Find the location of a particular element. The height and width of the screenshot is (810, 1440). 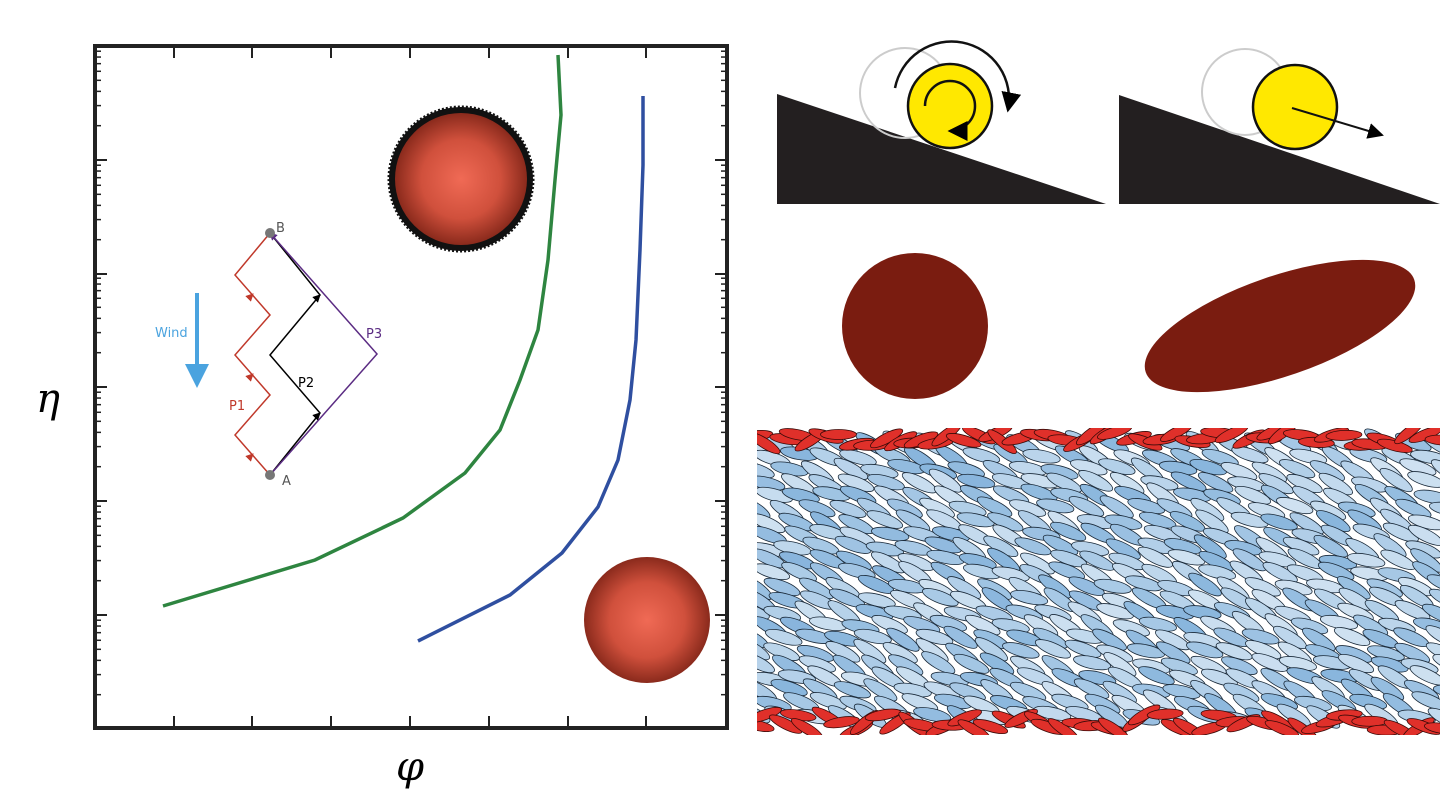

rolling-panel is located at coordinates (1108, 122).